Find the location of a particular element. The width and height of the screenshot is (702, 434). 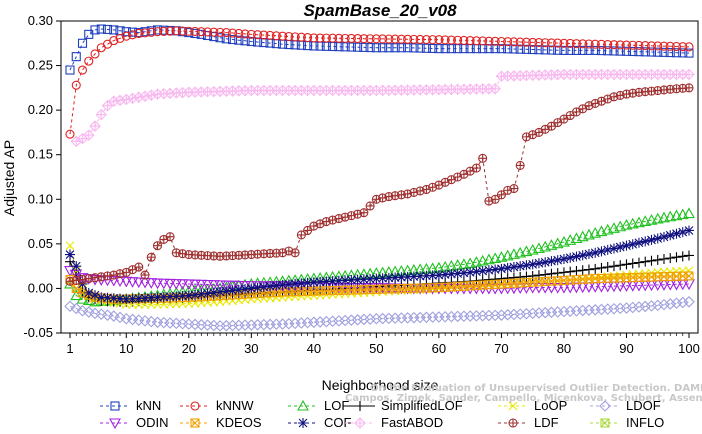

x-tick-label: 60 is located at coordinates (439, 348).